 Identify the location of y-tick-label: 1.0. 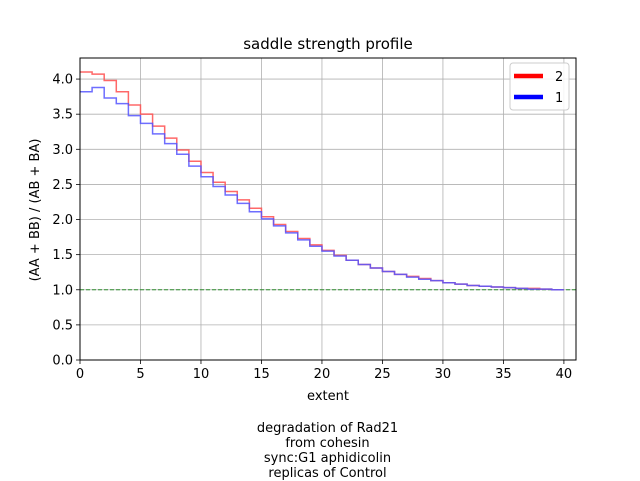
(62, 290).